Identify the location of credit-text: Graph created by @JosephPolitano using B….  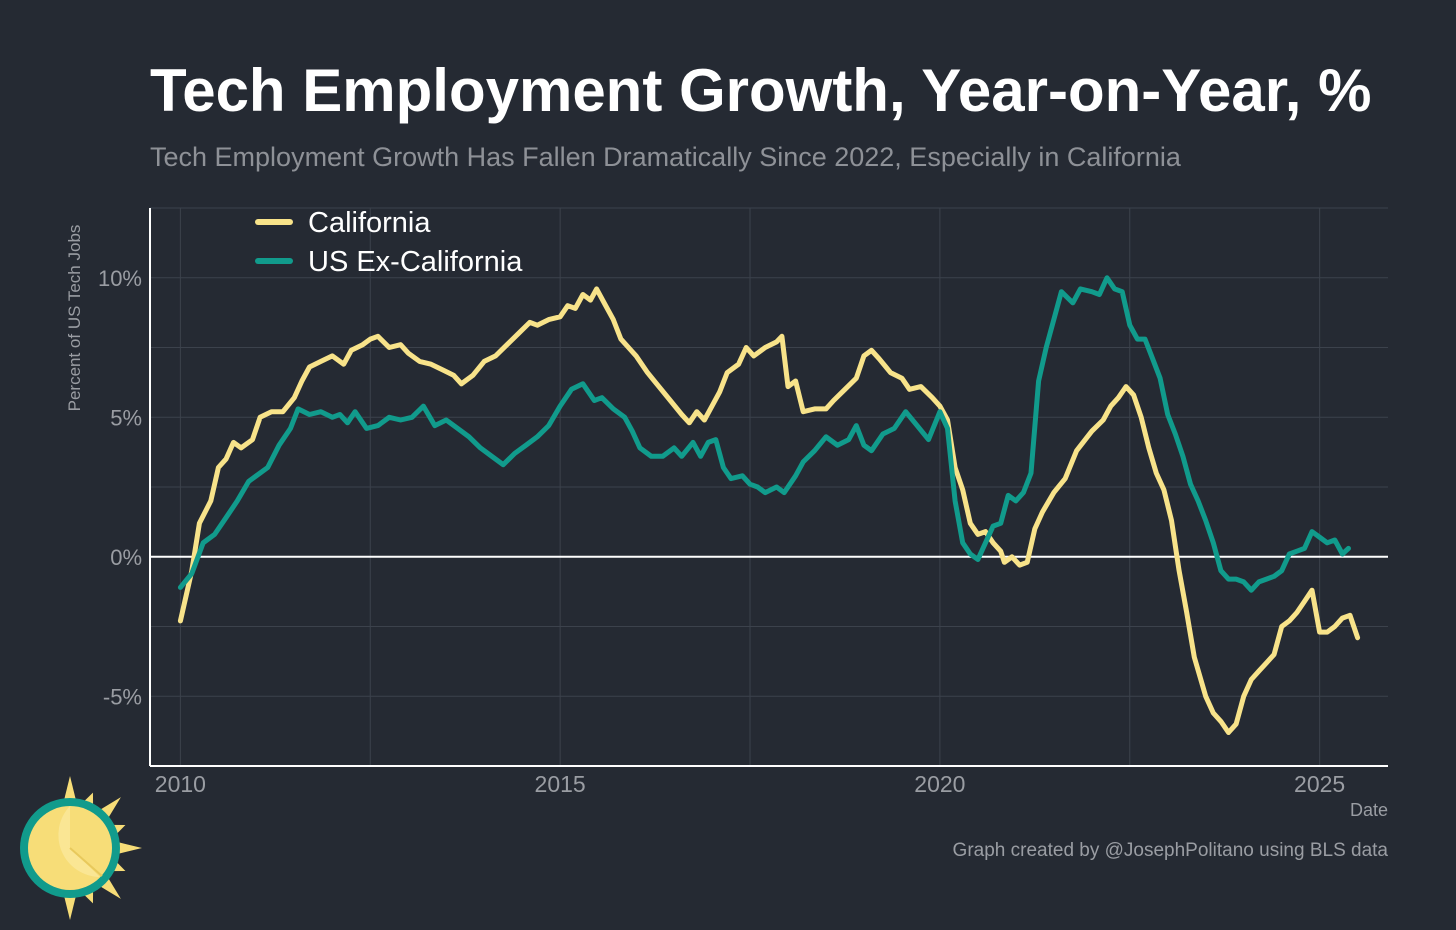
(1170, 850).